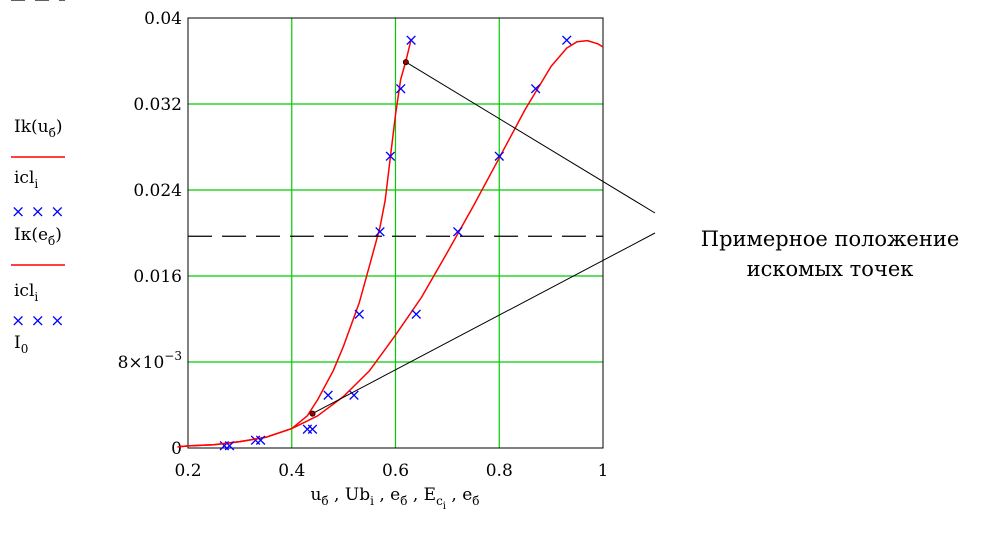  What do you see at coordinates (395, 471) in the screenshot?
I see `x-tick-label: 0.6` at bounding box center [395, 471].